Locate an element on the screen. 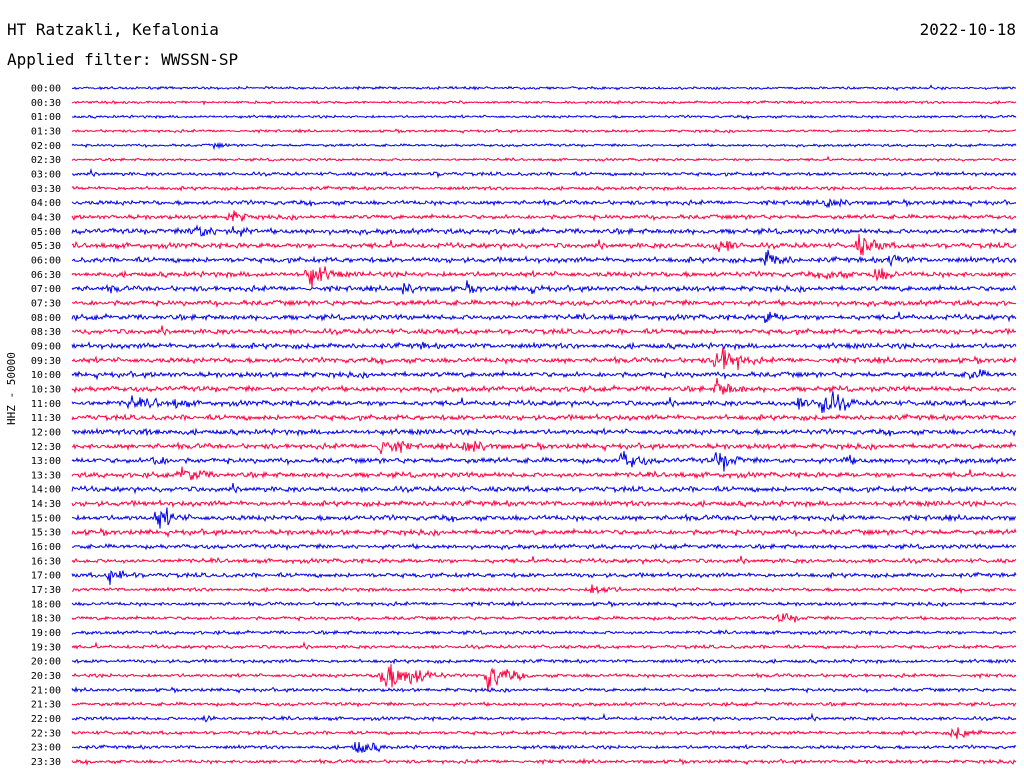 Image resolution: width=1024 pixels, height=780 pixels. row-time-label: 20:00 is located at coordinates (46, 662).